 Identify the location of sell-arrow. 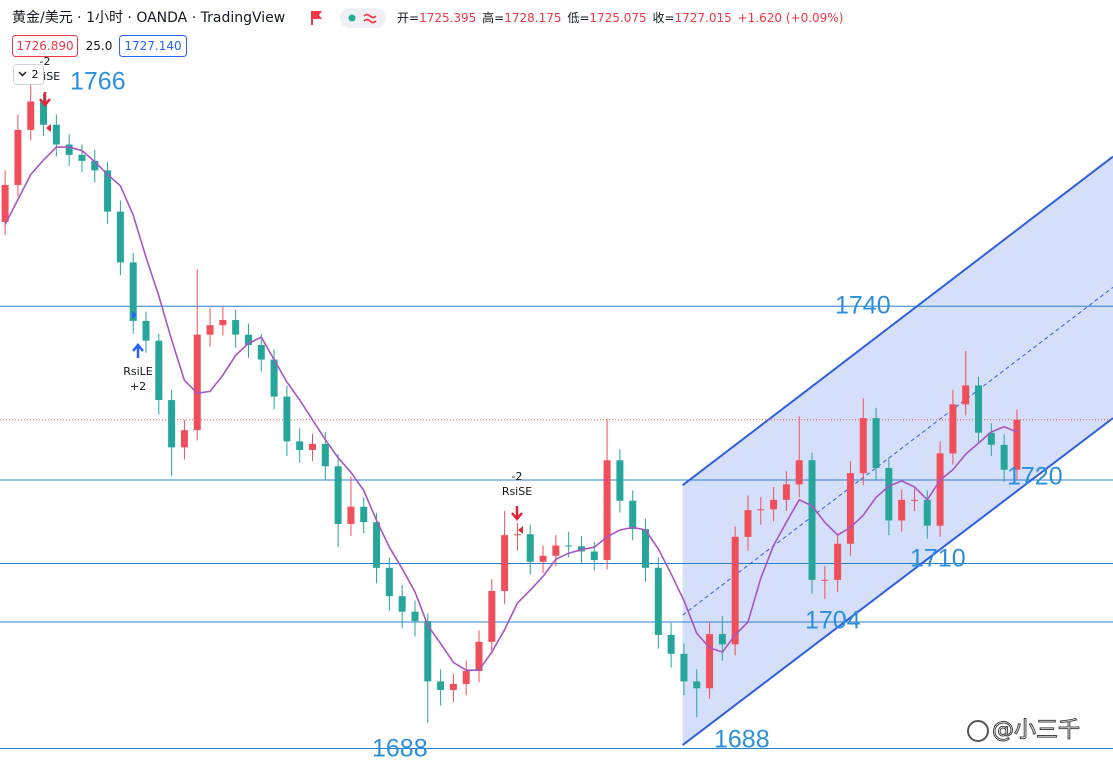
(45, 99).